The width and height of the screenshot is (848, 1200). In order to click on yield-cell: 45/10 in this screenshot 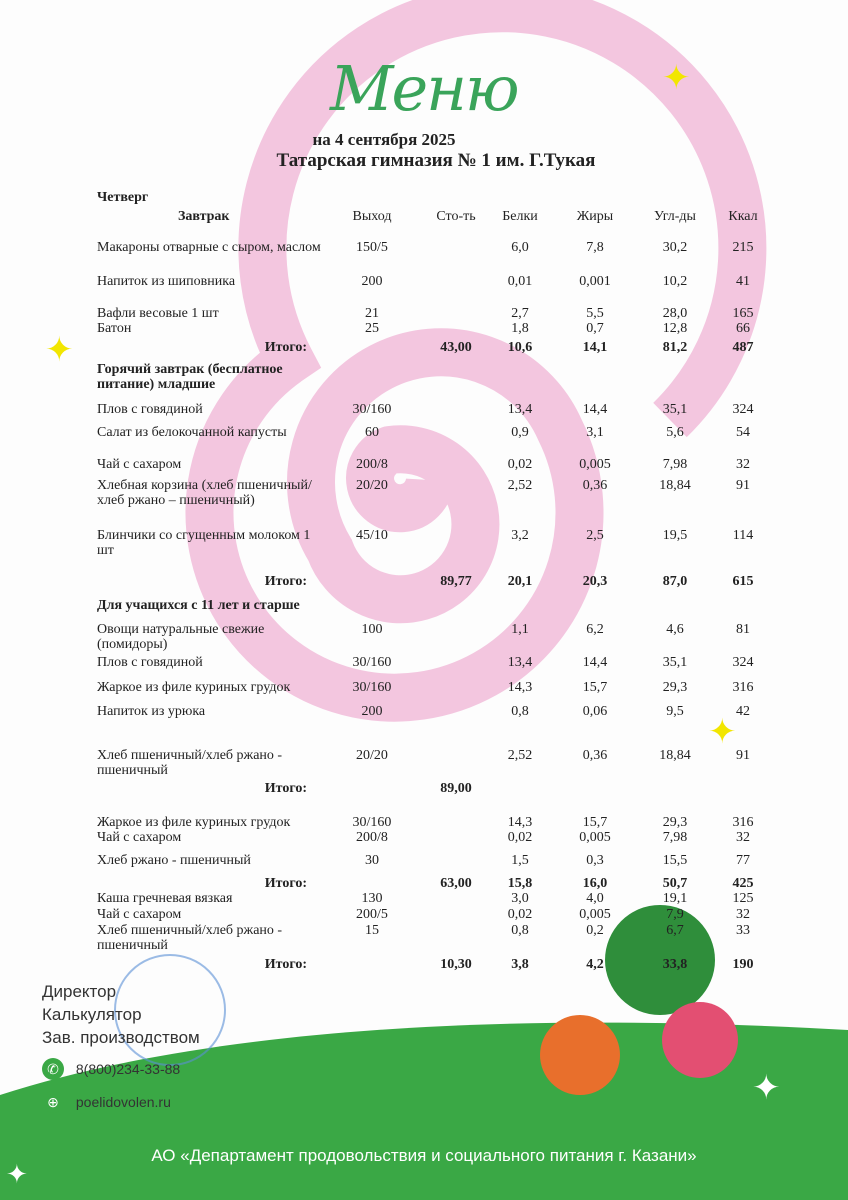, I will do `click(372, 535)`.